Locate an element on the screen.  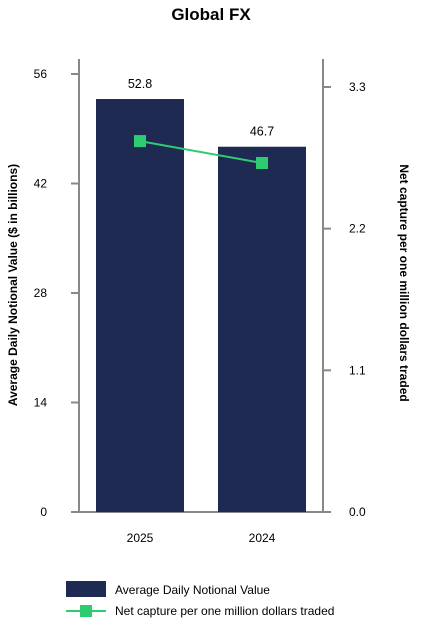
x-axis-ticks: 2025 2024 is located at coordinates (201, 538).